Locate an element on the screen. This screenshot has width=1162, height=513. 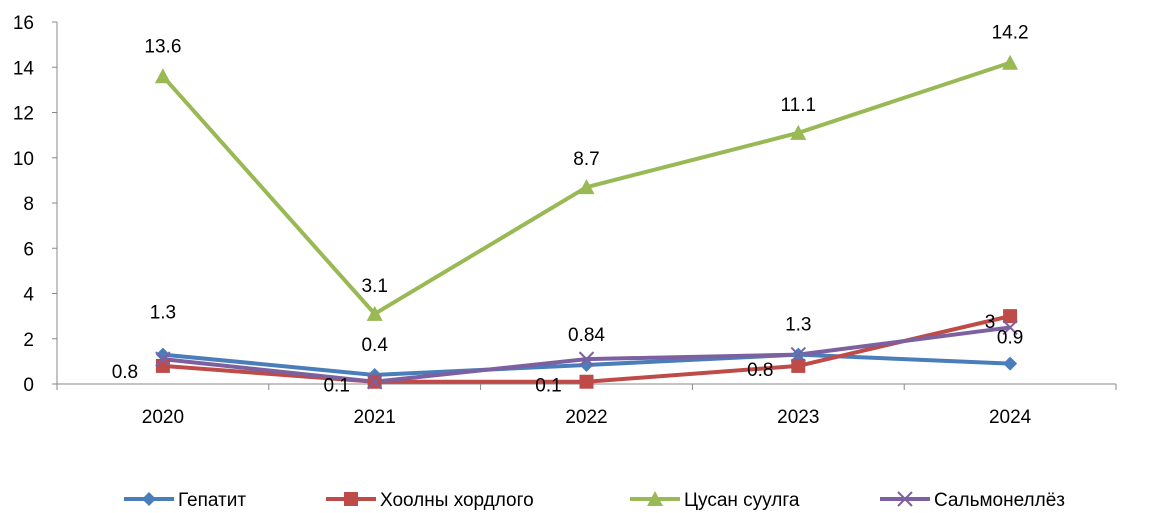
y-tick-label: 12 is located at coordinates (23, 114).